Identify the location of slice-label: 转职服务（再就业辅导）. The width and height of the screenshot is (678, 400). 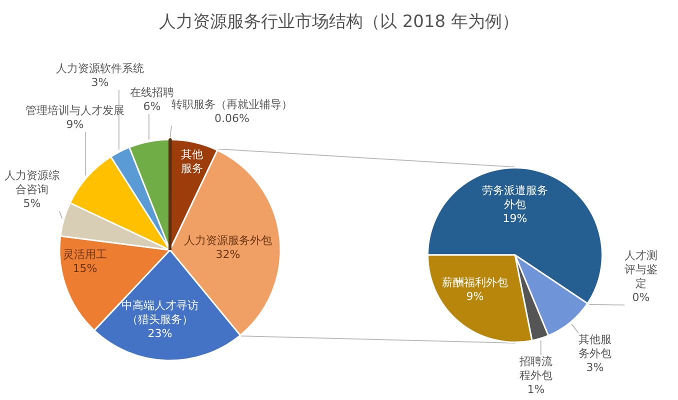
(232, 104).